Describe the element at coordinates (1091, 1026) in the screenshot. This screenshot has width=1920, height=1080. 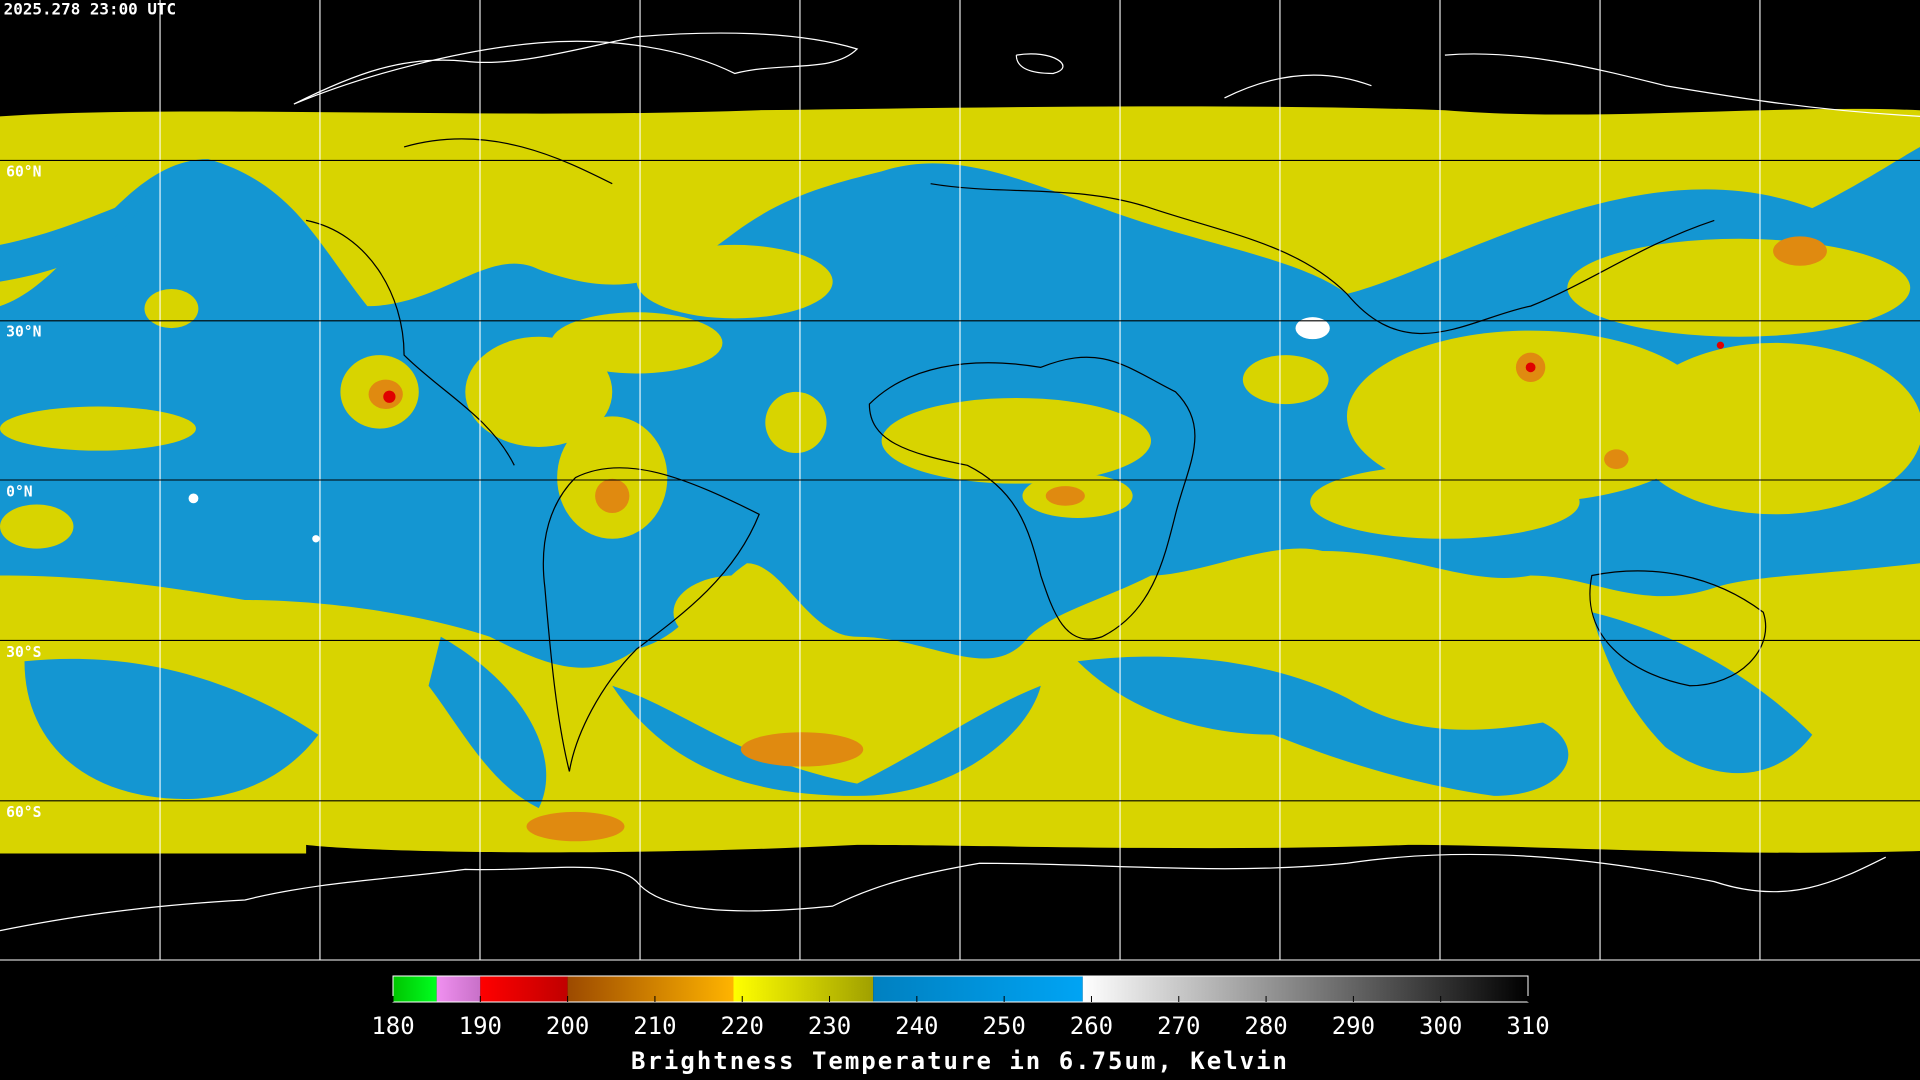
I see `colorbar-tick-label: 260` at that location.